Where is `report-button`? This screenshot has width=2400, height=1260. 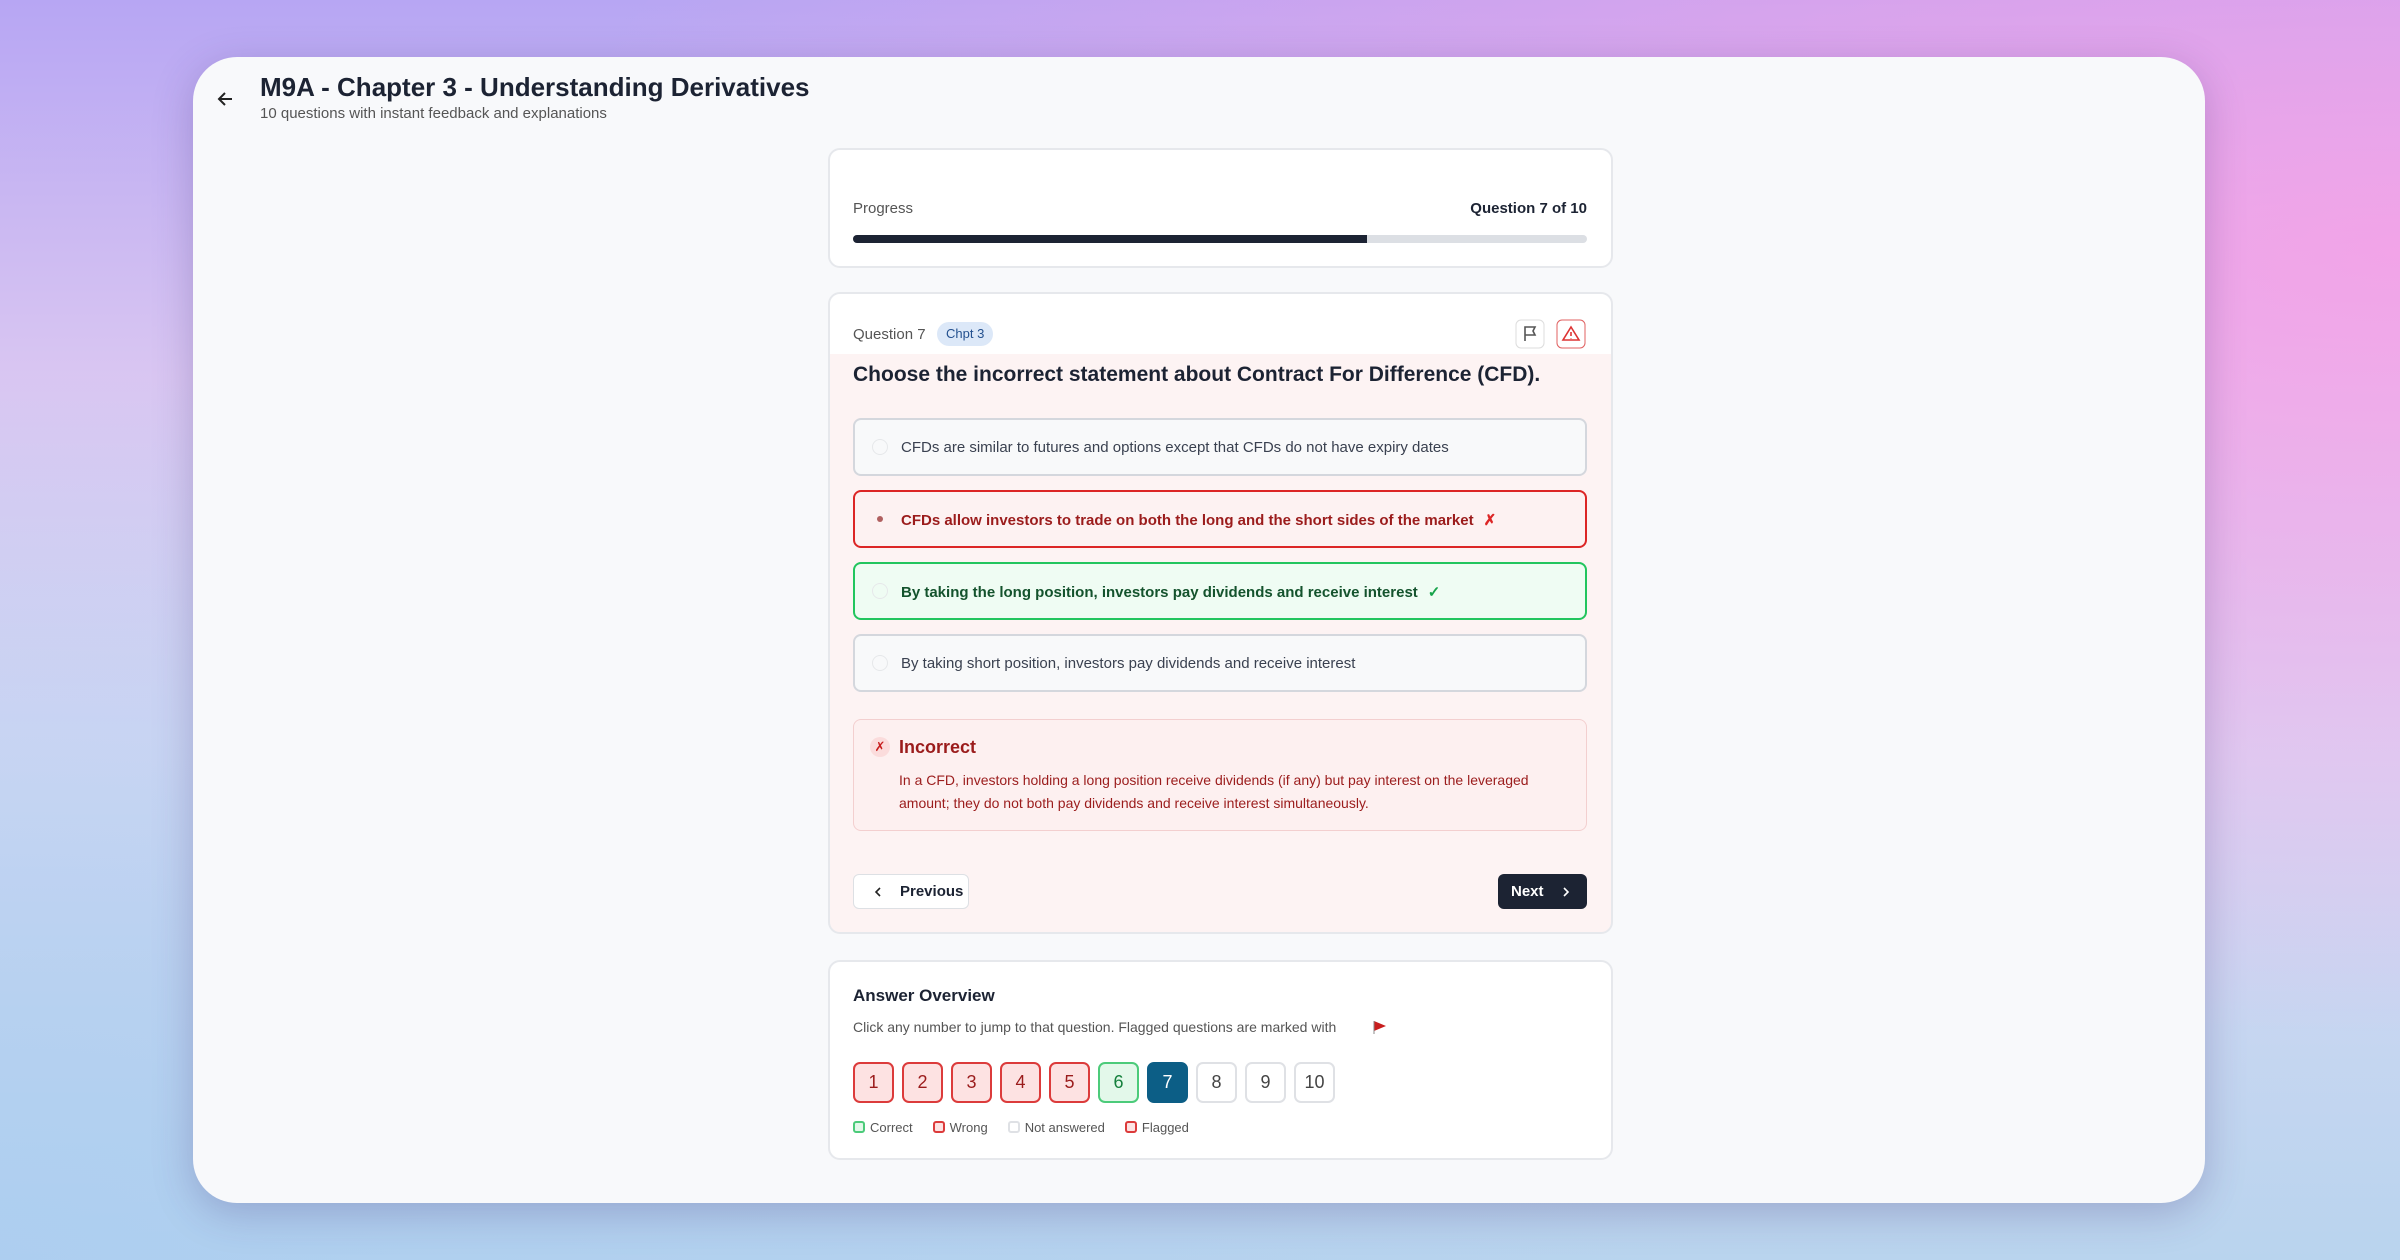
report-button is located at coordinates (1571, 334).